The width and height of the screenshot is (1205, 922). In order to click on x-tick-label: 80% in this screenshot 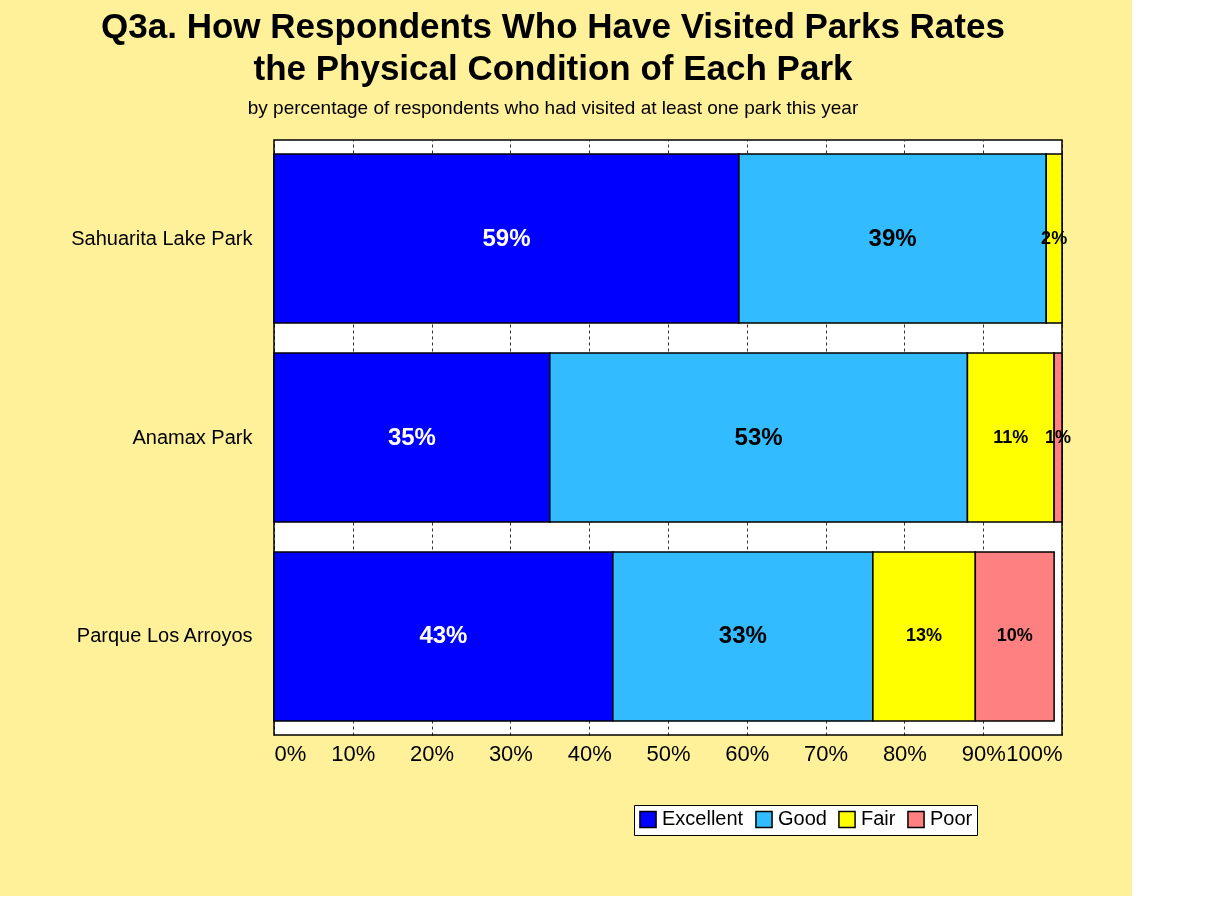, I will do `click(904, 753)`.